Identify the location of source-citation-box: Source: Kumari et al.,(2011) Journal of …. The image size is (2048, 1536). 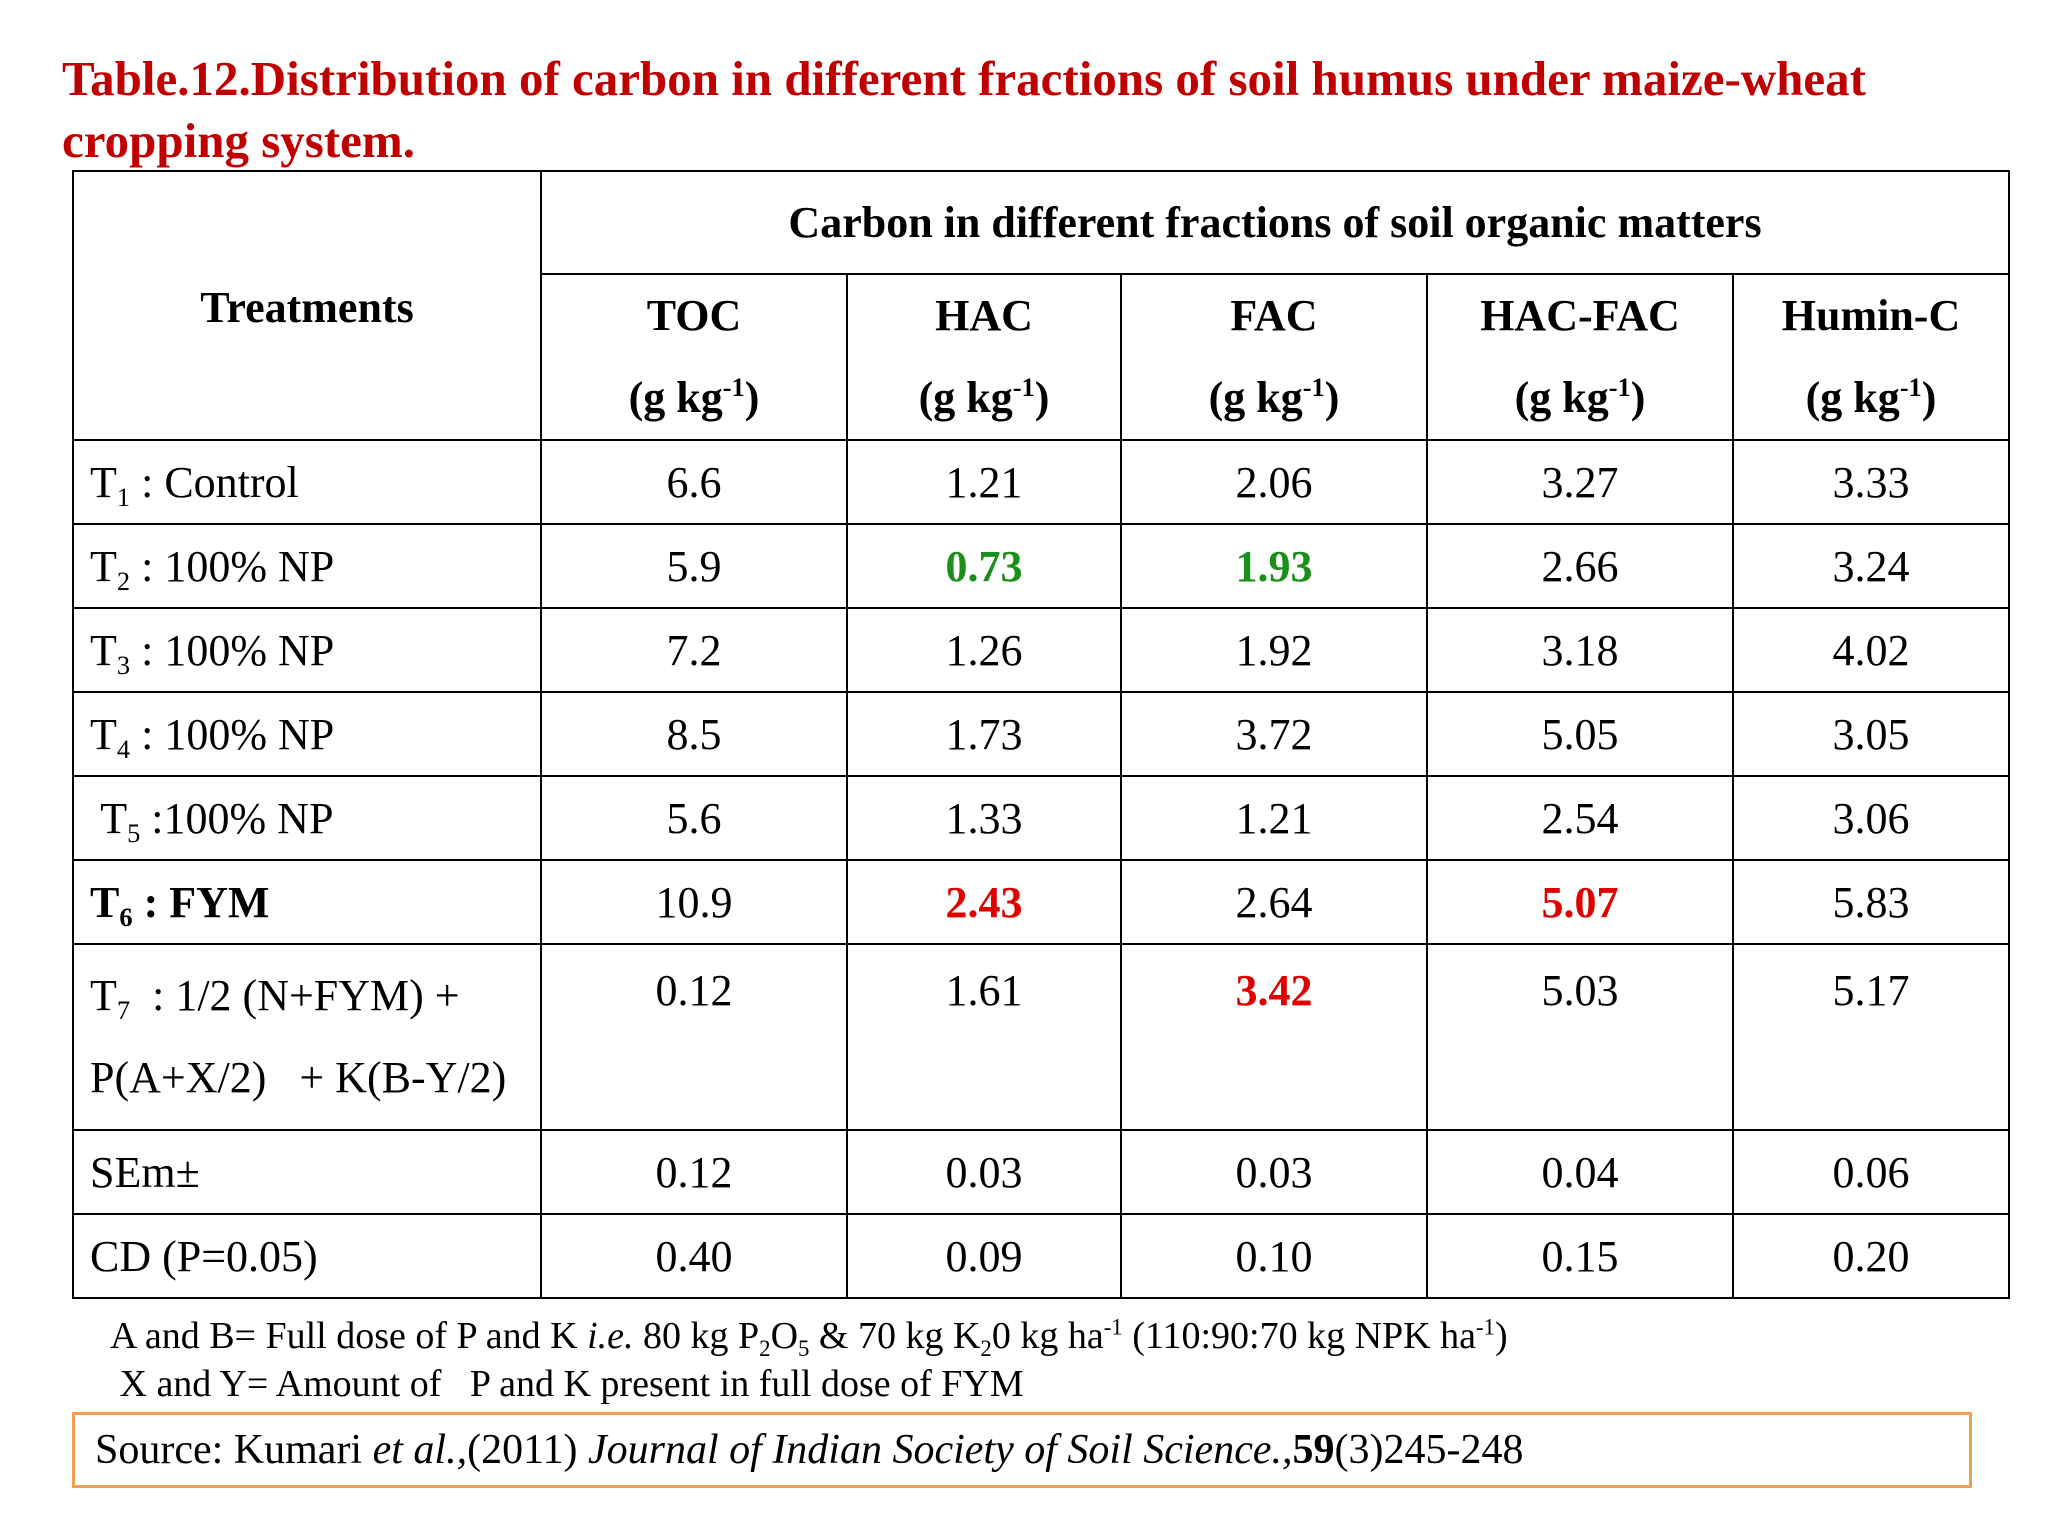
(1022, 1450).